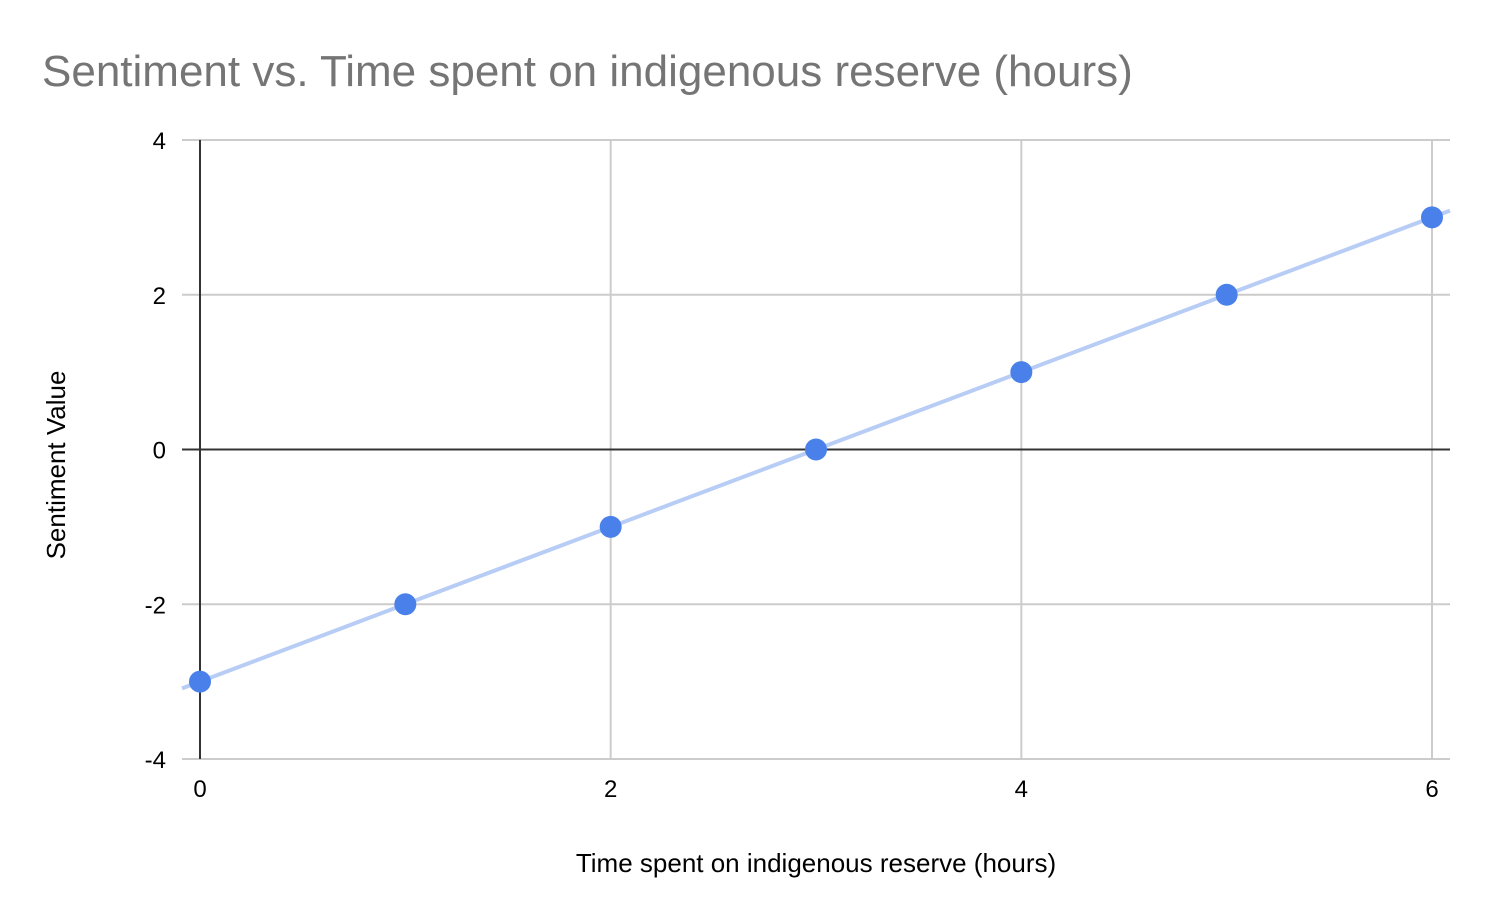 This screenshot has height=922, width=1494. Describe the element at coordinates (815, 789) in the screenshot. I see `x-axis-ticks: 0 2 4 6` at that location.